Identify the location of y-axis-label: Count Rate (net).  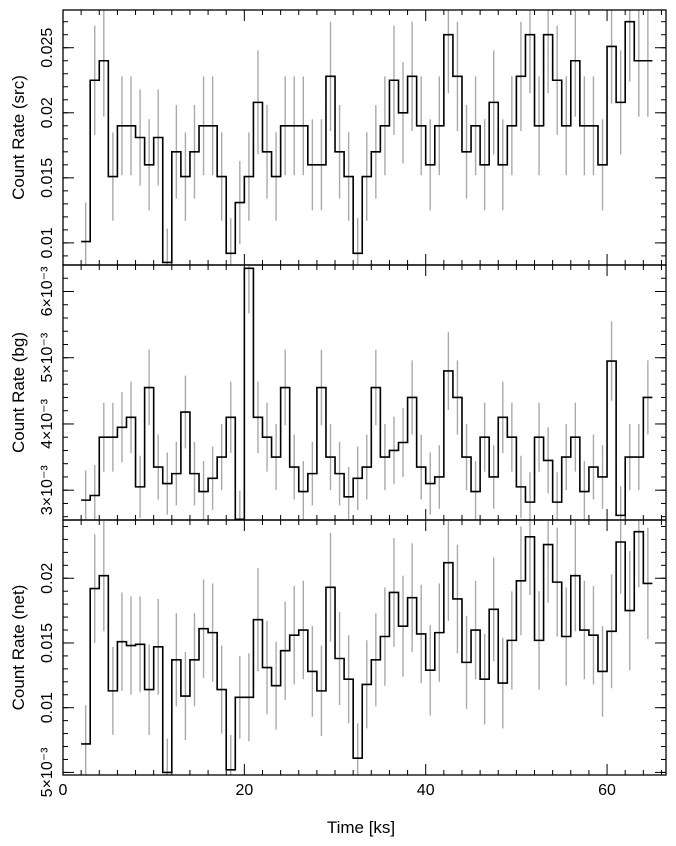
(18, 648).